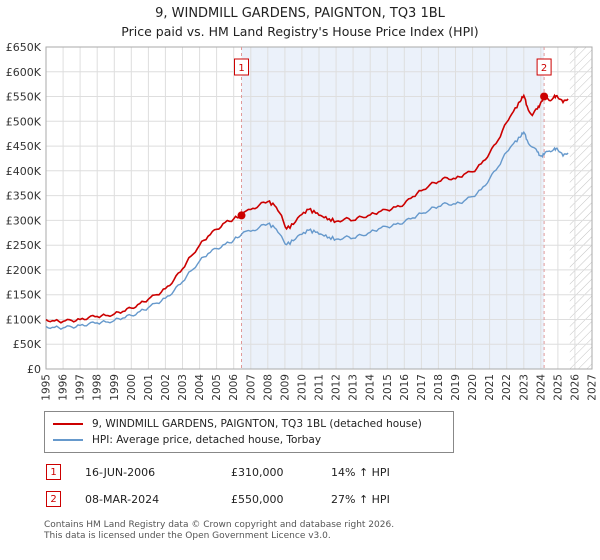 This screenshot has height=560, width=600. Describe the element at coordinates (47, 387) in the screenshot. I see `svg-text: 1995` at that location.